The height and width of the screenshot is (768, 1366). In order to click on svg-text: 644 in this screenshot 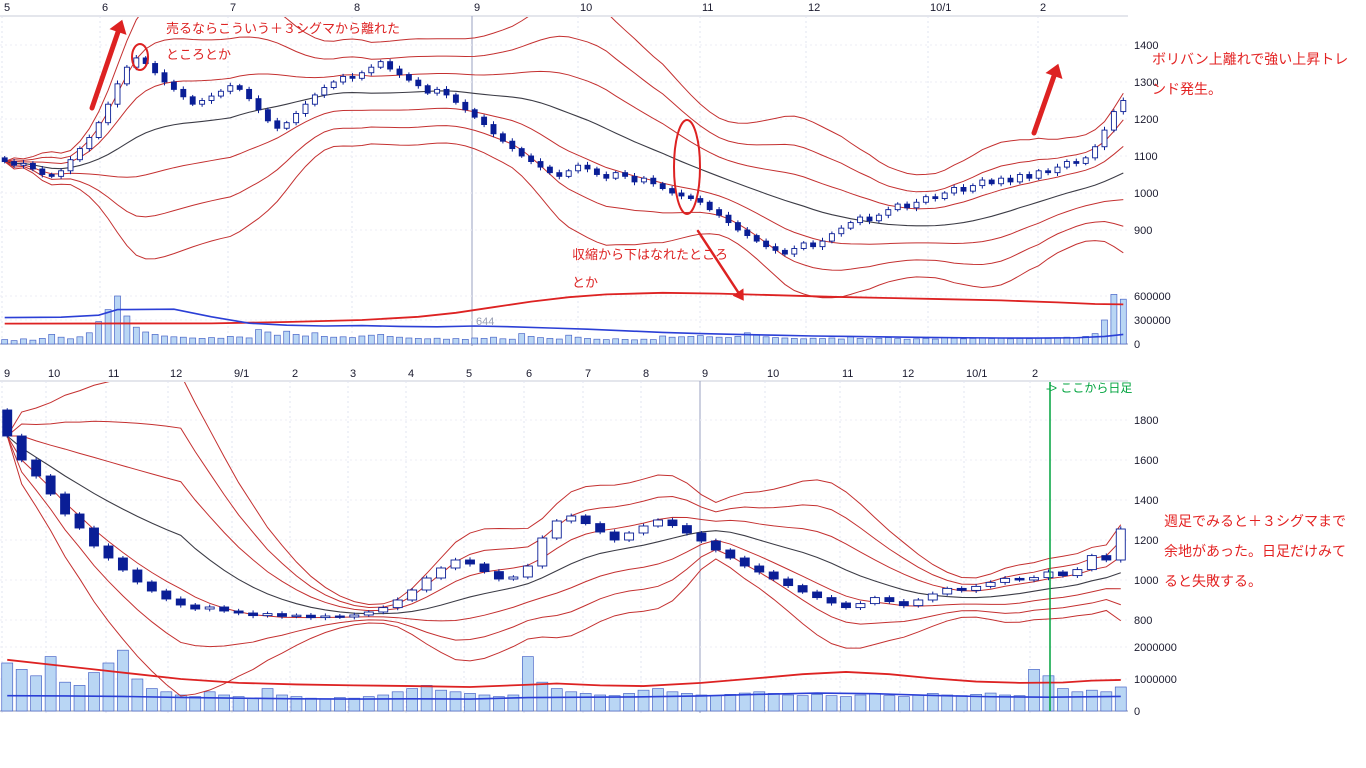, I will do `click(485, 322)`.